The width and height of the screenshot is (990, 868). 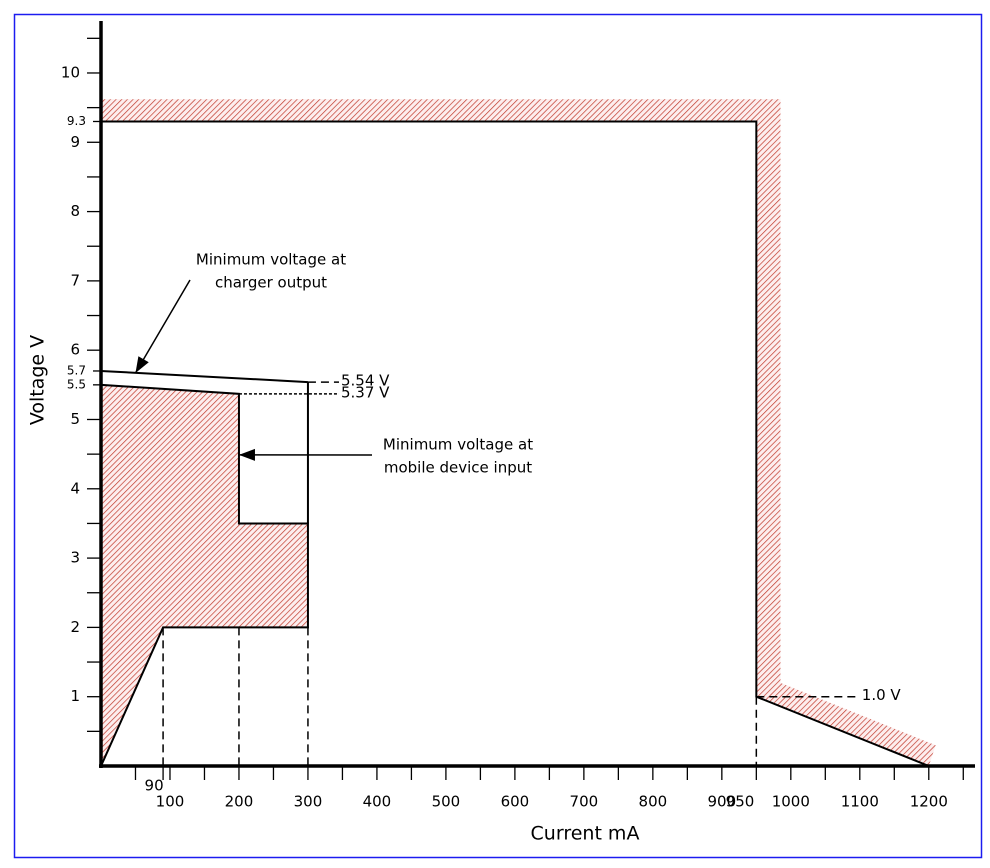 I want to click on x-tick-label: 800, so click(x=653, y=802).